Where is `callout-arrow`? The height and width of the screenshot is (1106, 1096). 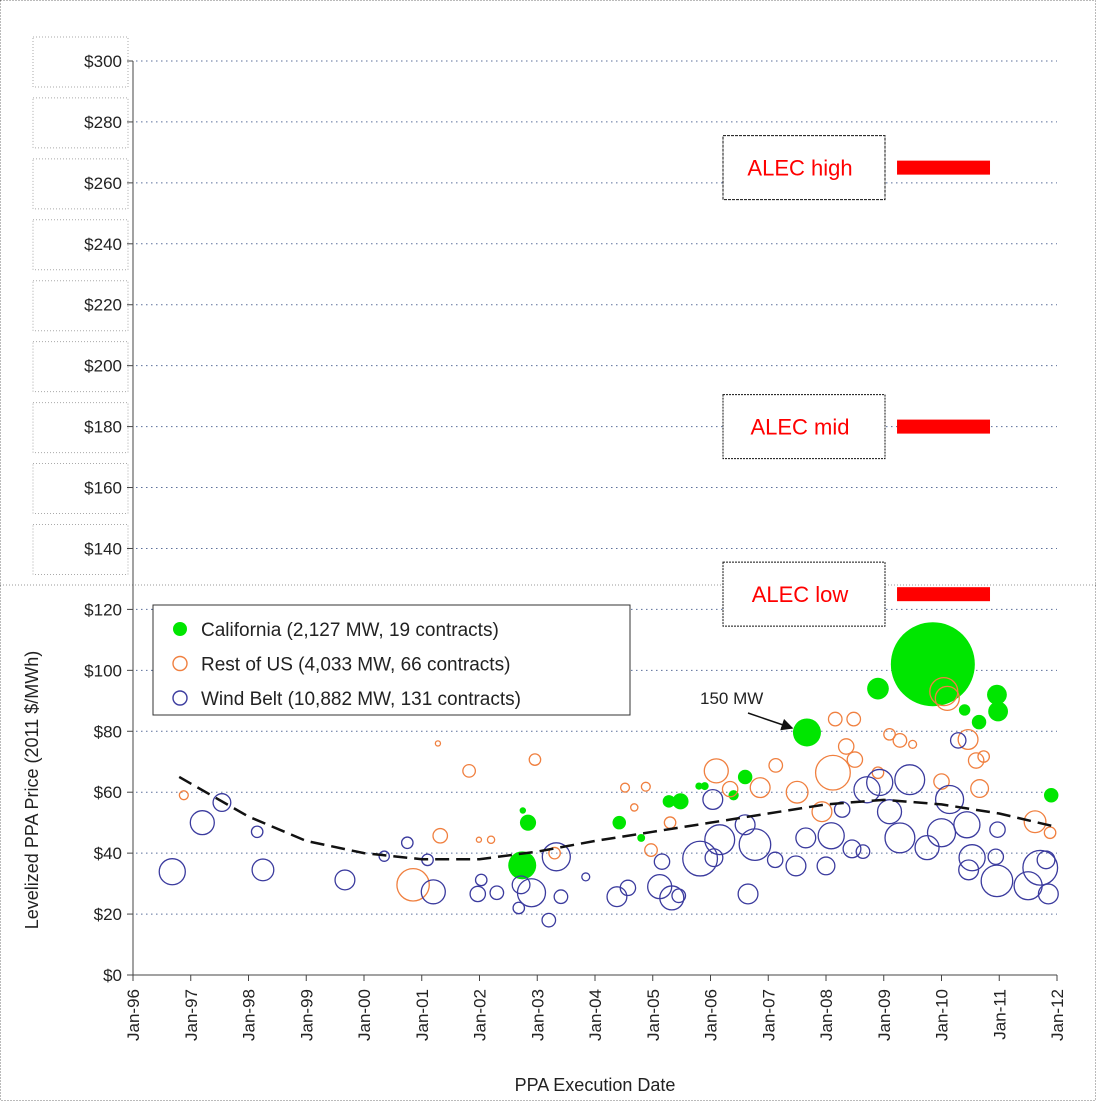 callout-arrow is located at coordinates (770, 721).